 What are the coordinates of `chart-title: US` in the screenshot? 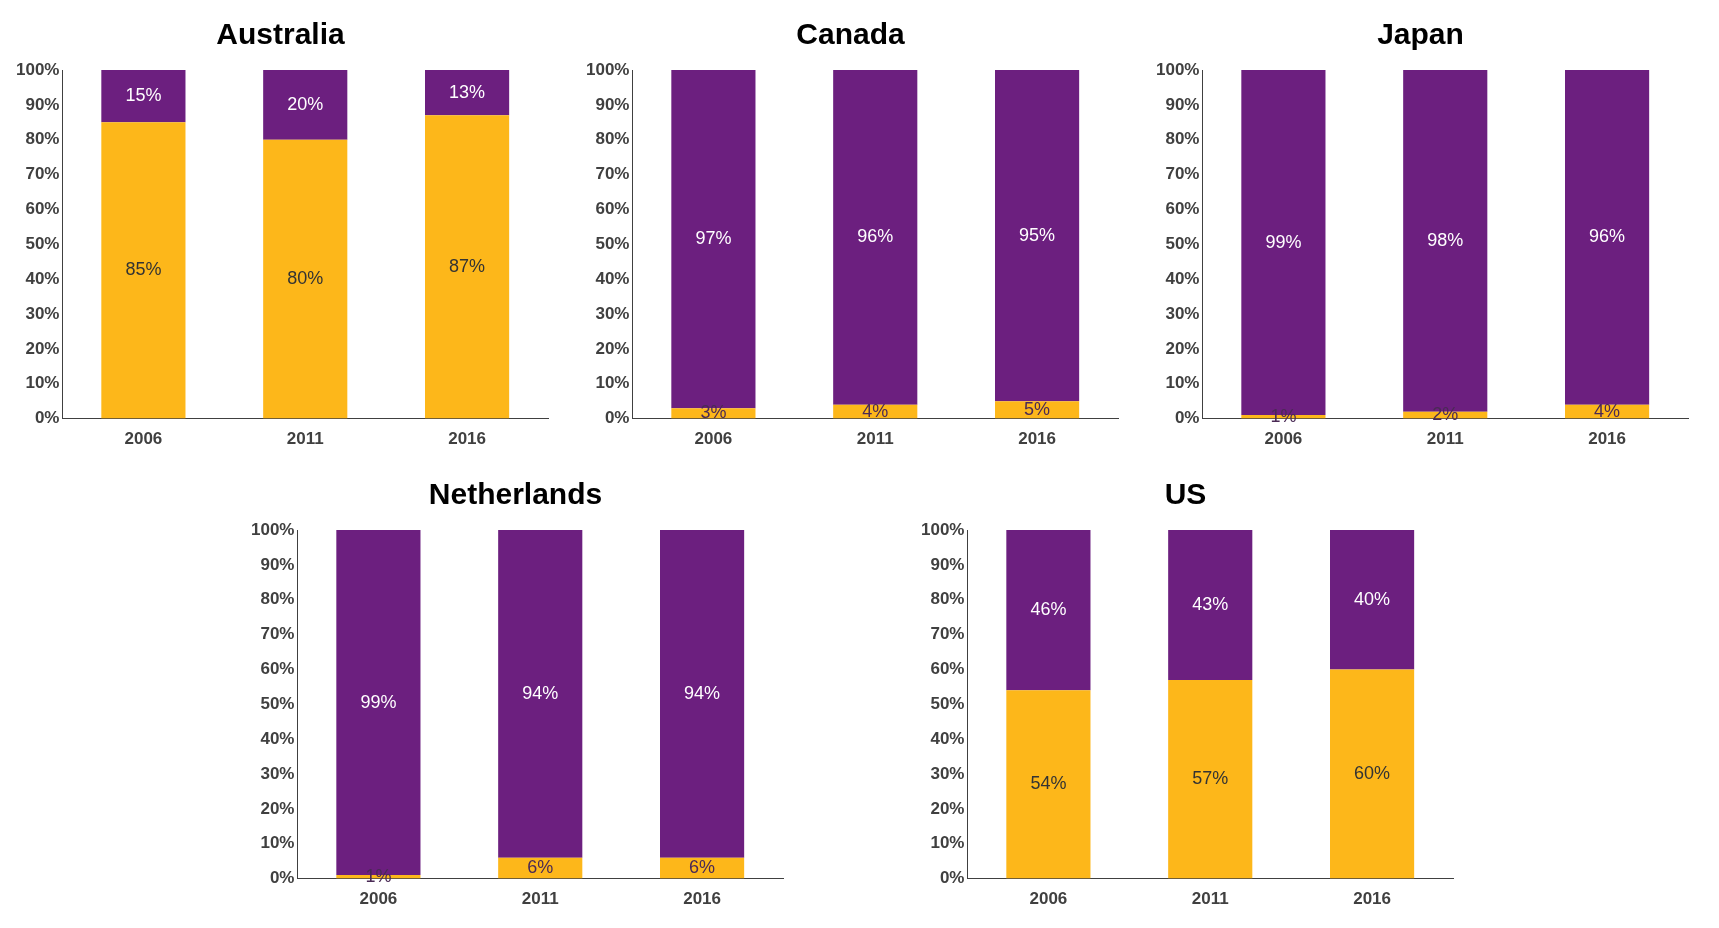 It's located at (1185, 494).